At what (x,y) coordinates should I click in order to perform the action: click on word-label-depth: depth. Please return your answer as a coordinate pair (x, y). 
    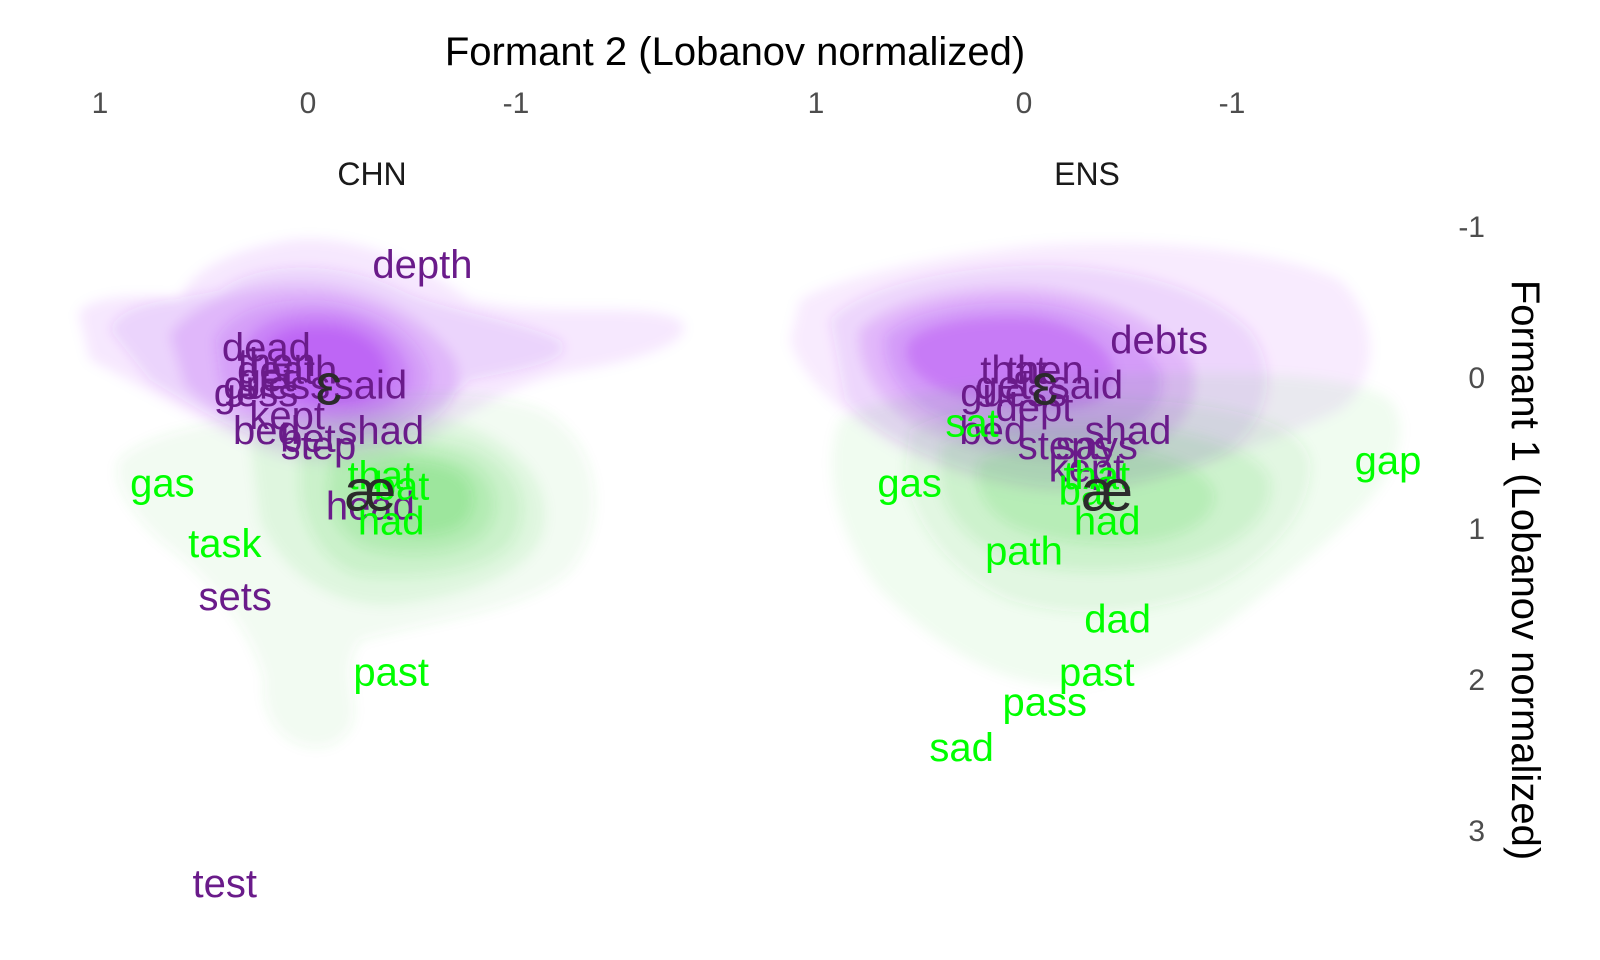
    Looking at the image, I should click on (422, 265).